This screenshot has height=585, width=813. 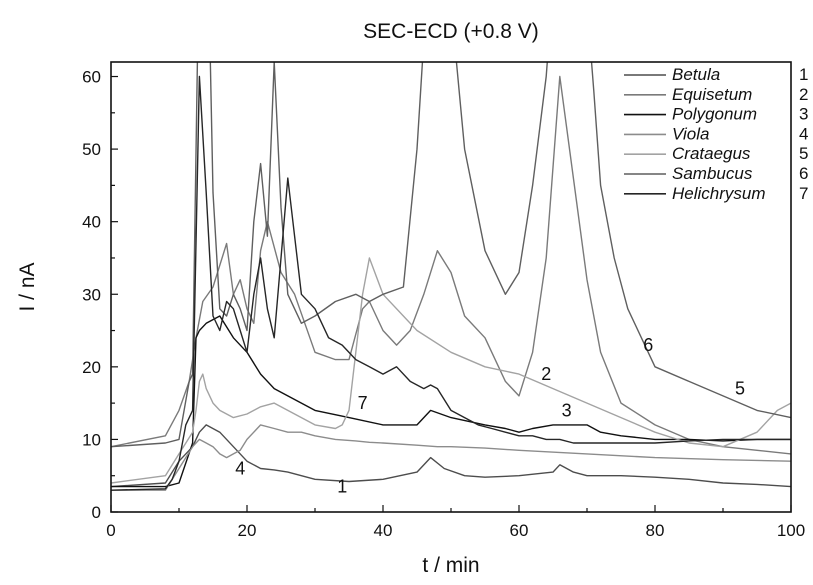 What do you see at coordinates (91, 367) in the screenshot?
I see `y-tick-label: 20` at bounding box center [91, 367].